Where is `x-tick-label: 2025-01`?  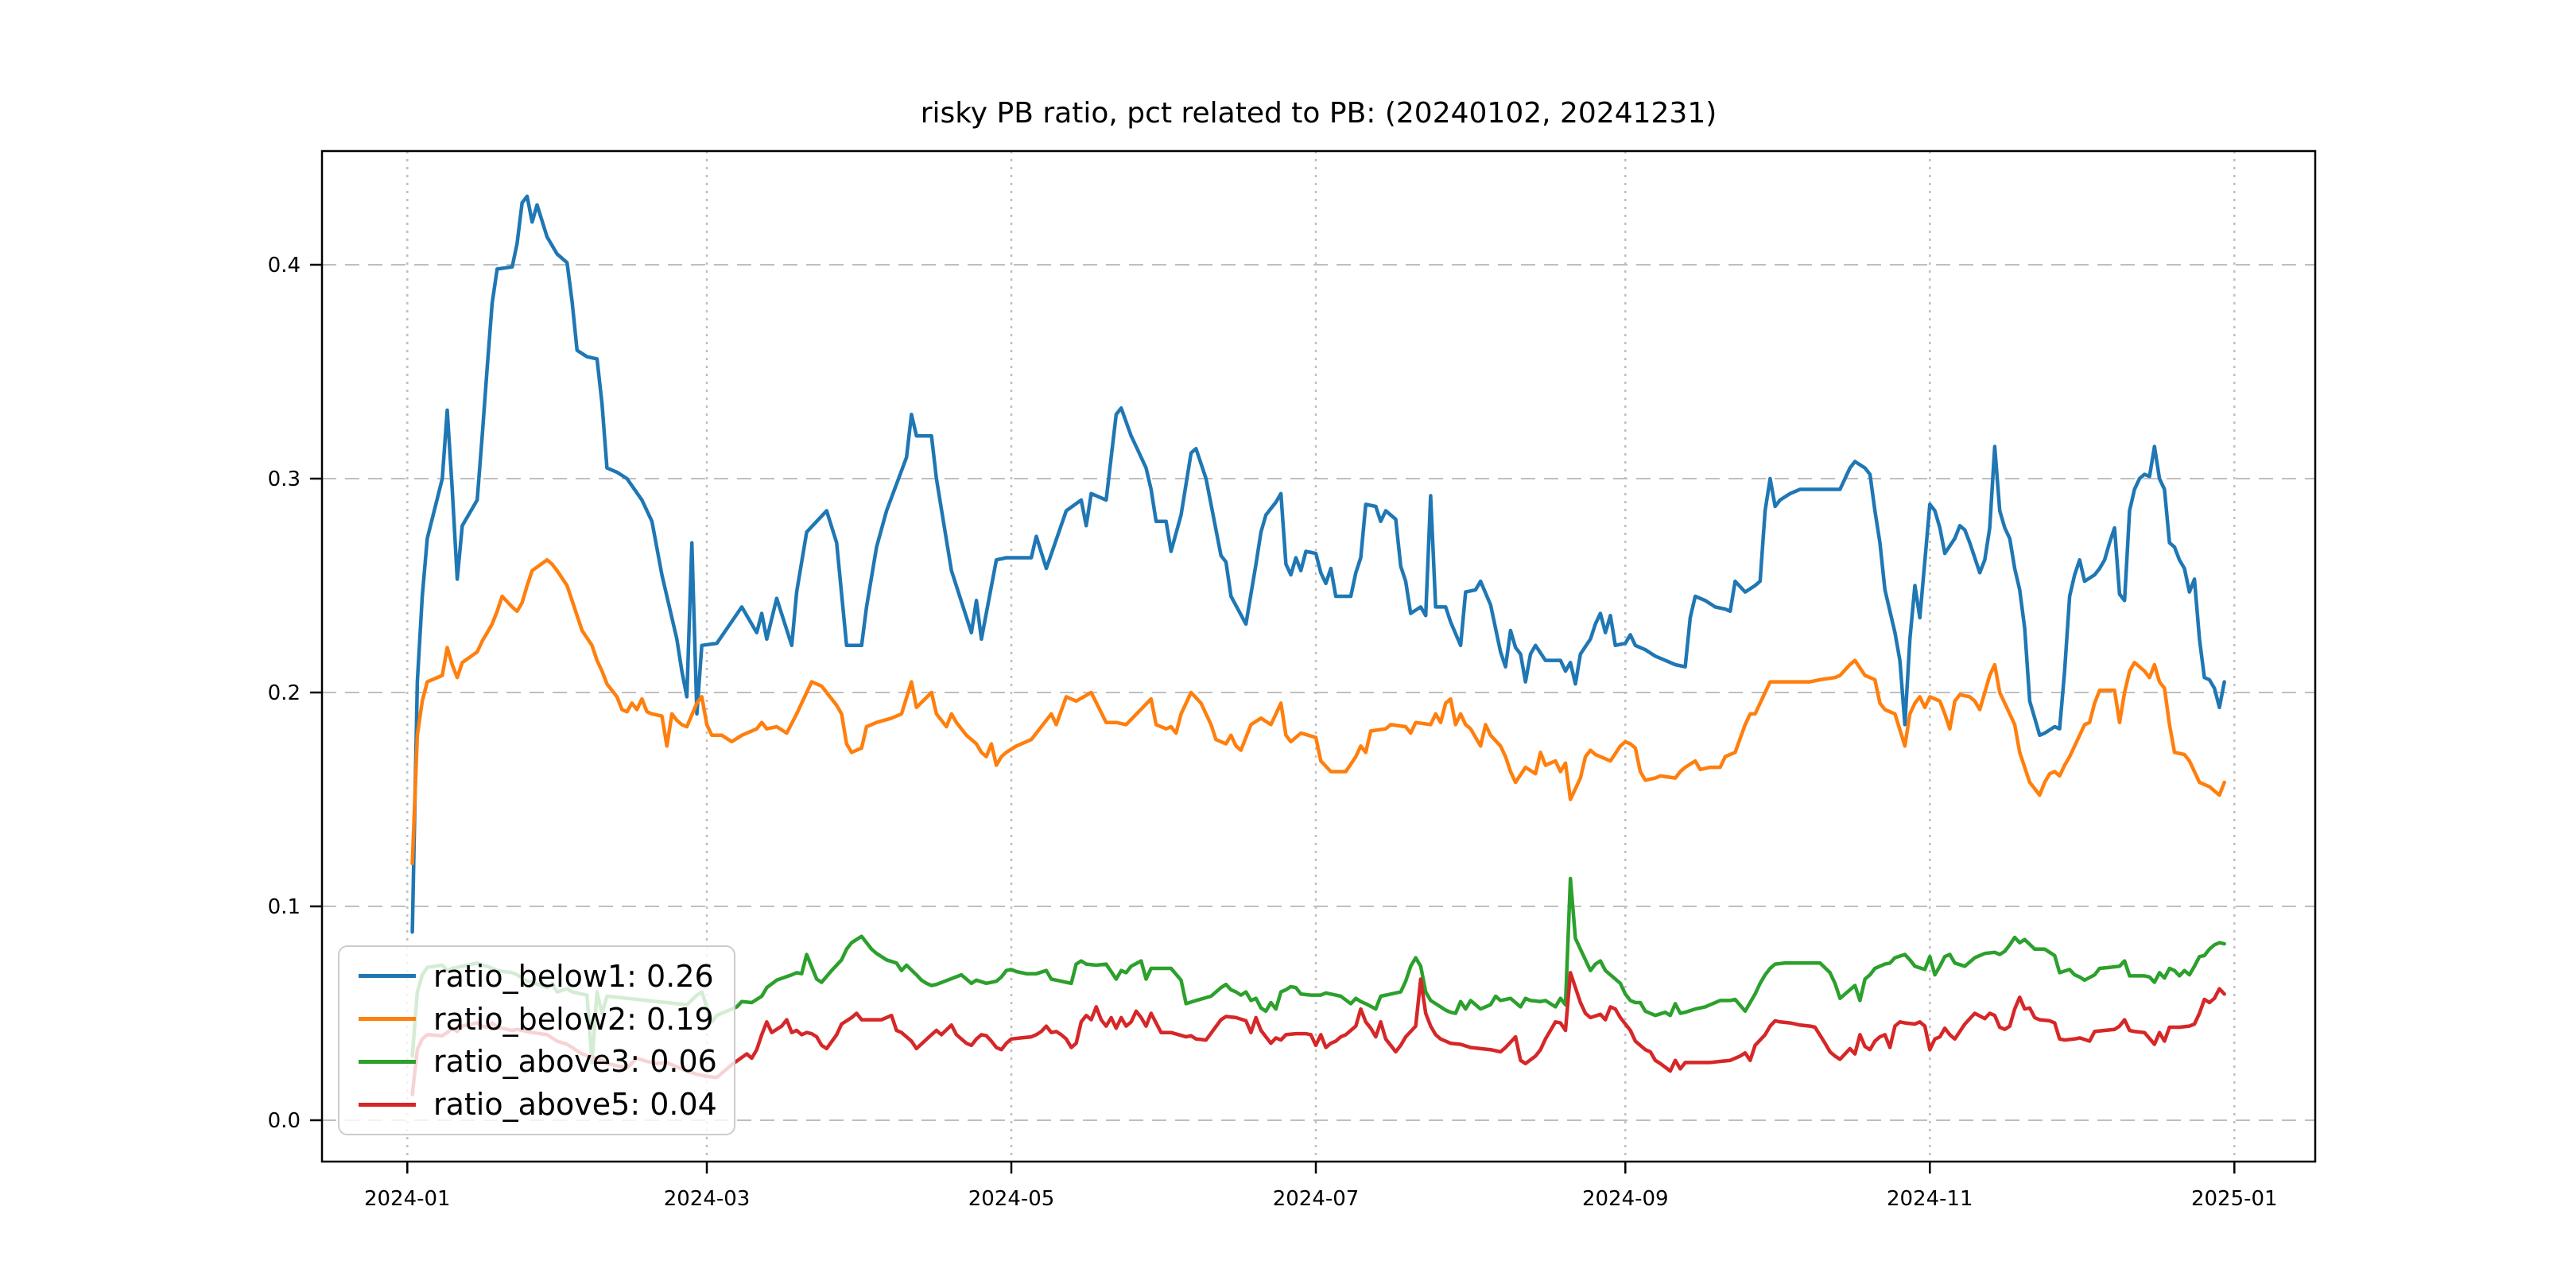 x-tick-label: 2025-01 is located at coordinates (2235, 1199).